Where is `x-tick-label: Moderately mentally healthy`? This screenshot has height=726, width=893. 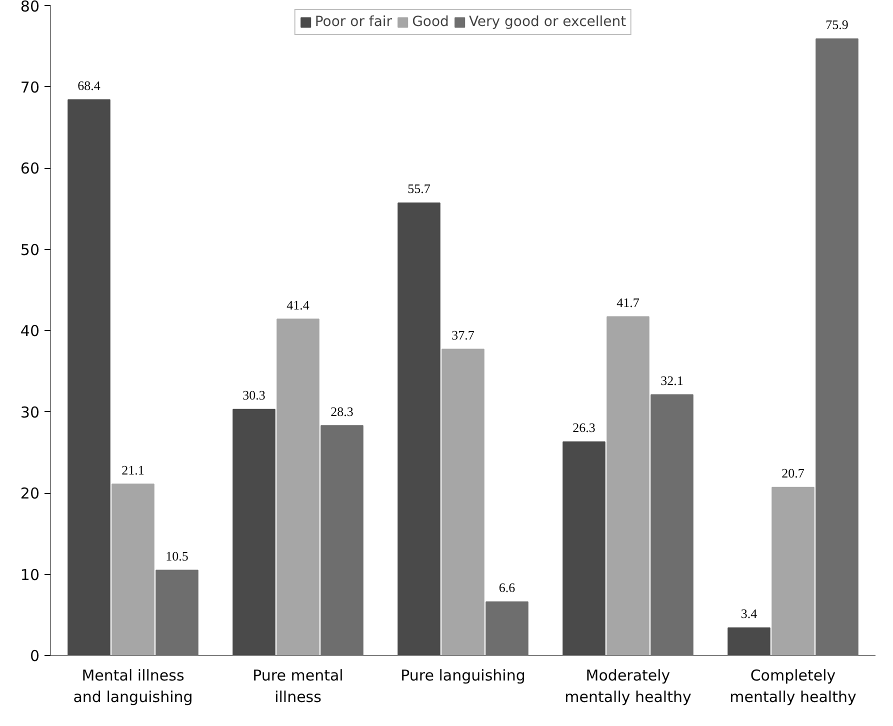
x-tick-label: Moderately mentally healthy is located at coordinates (628, 686).